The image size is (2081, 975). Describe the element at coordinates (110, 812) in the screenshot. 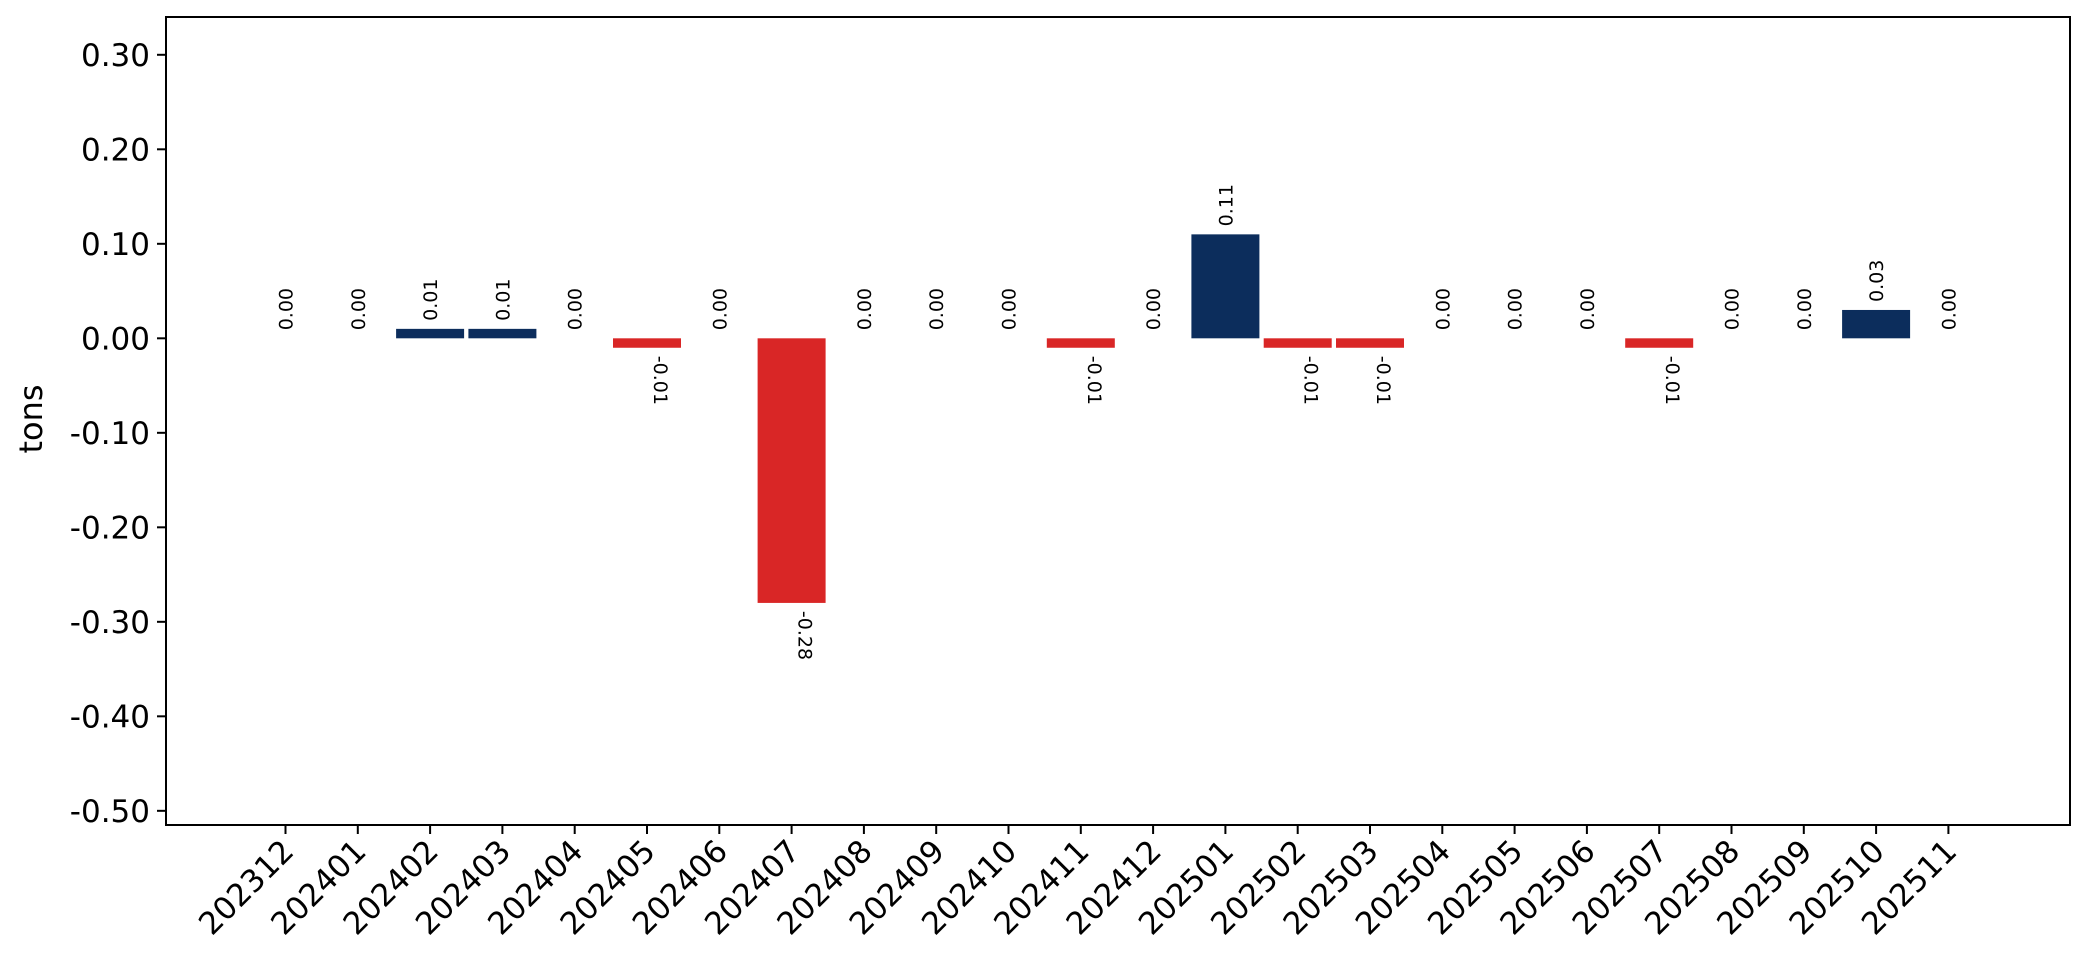

I see `y-tick-label: -0.50` at that location.